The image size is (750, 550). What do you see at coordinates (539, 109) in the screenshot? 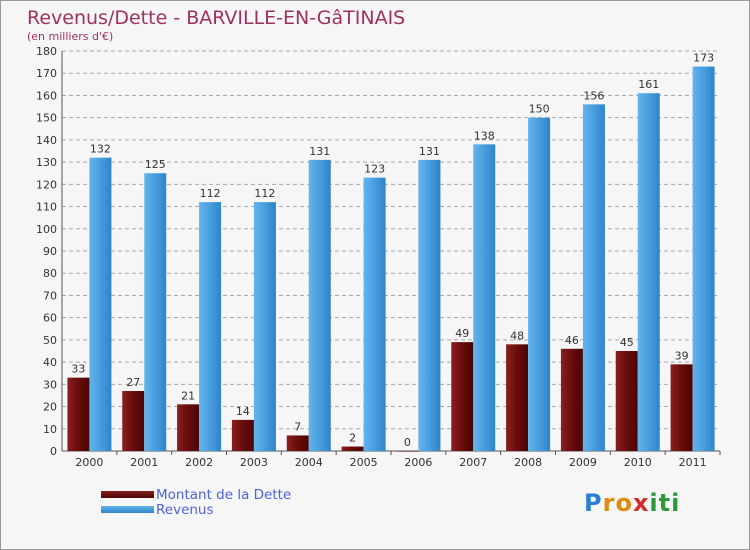
I see `data-label-revenus: 150` at bounding box center [539, 109].